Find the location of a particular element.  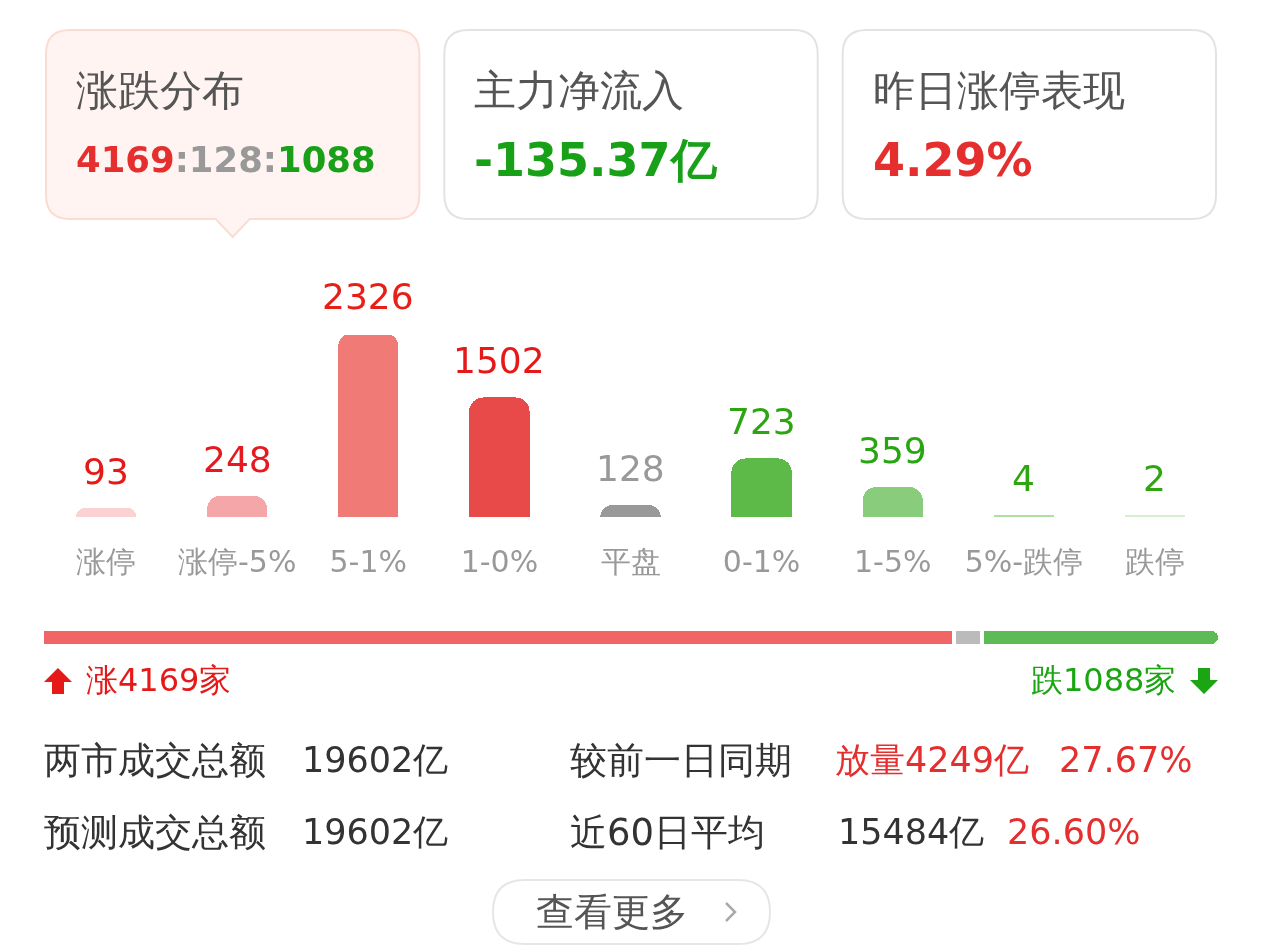

data-label: 248 is located at coordinates (237, 459).